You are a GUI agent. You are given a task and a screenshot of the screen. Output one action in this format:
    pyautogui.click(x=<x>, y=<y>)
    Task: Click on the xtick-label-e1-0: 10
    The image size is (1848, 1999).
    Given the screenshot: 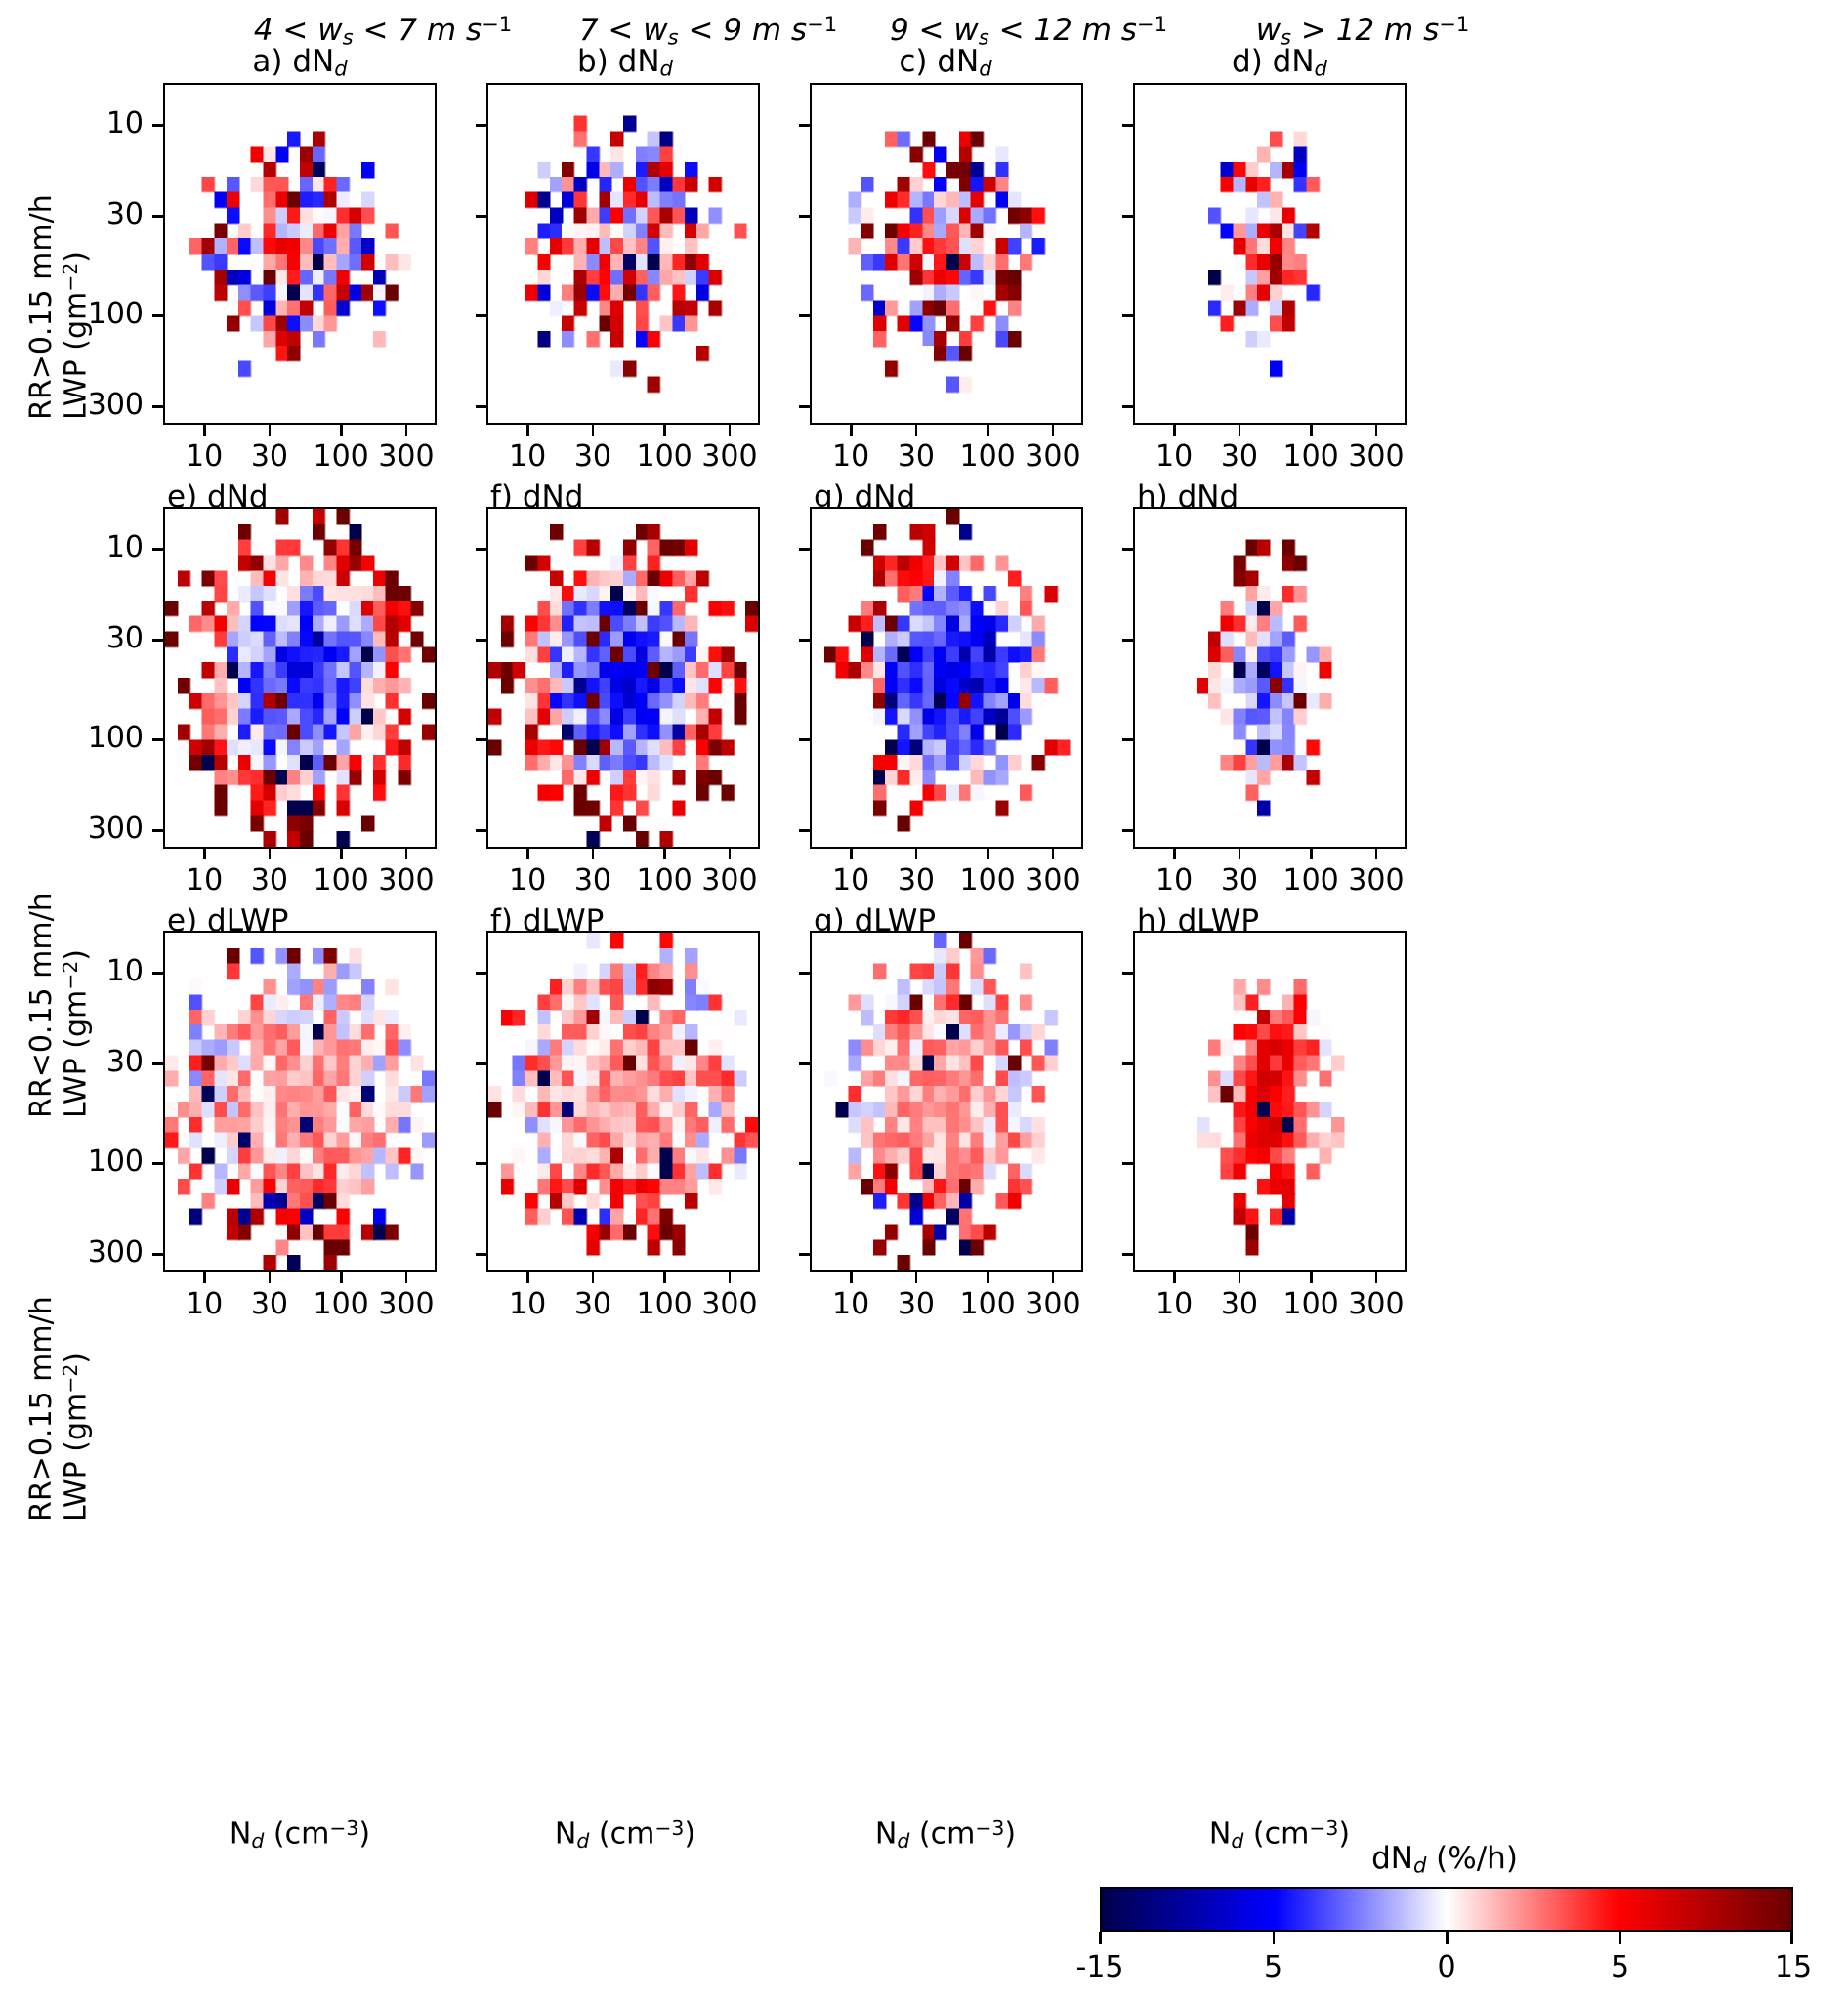 What is the action you would take?
    pyautogui.click(x=205, y=880)
    